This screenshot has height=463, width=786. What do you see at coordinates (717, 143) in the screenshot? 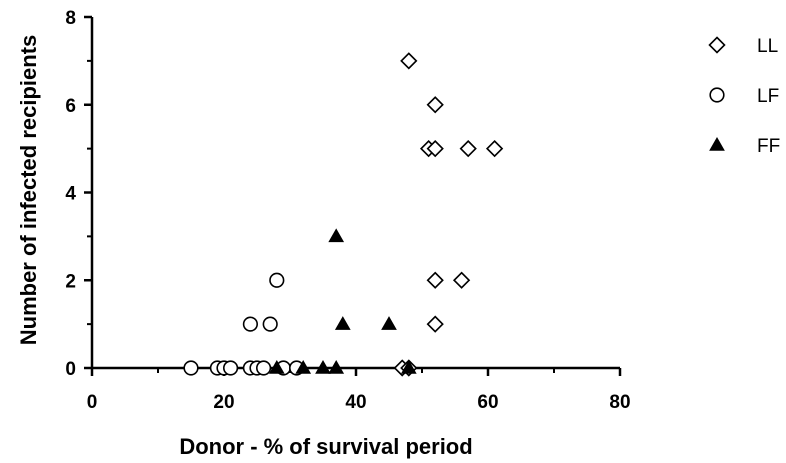
I see `legend-marker-ff` at bounding box center [717, 143].